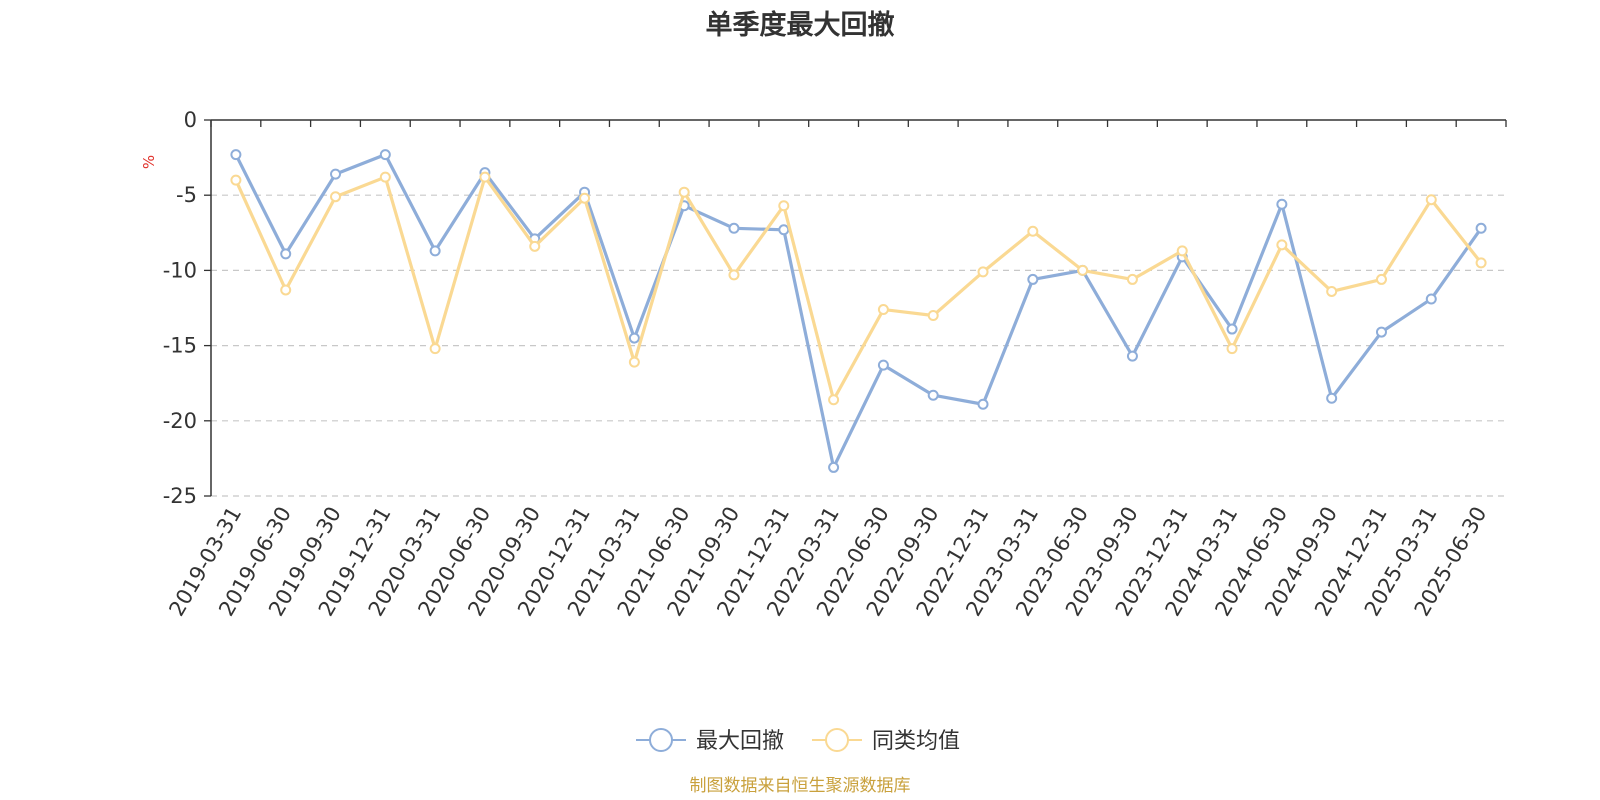  I want to click on y-tick-label: -15, so click(180, 346).